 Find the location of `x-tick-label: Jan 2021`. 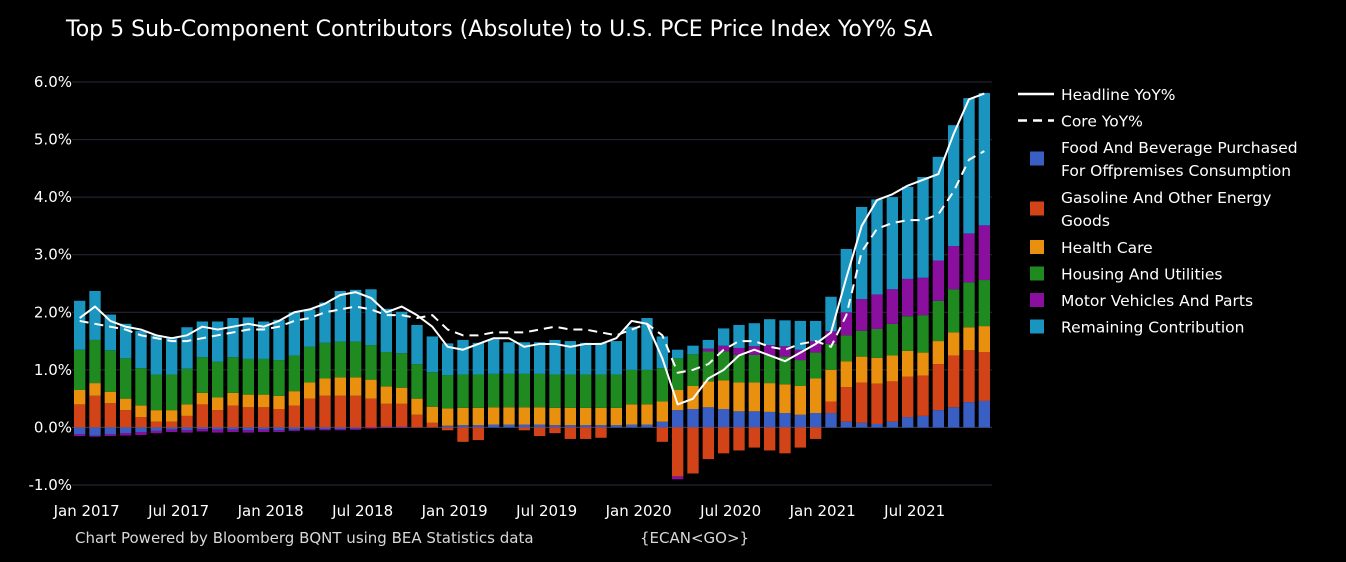

x-tick-label: Jan 2021 is located at coordinates (822, 511).